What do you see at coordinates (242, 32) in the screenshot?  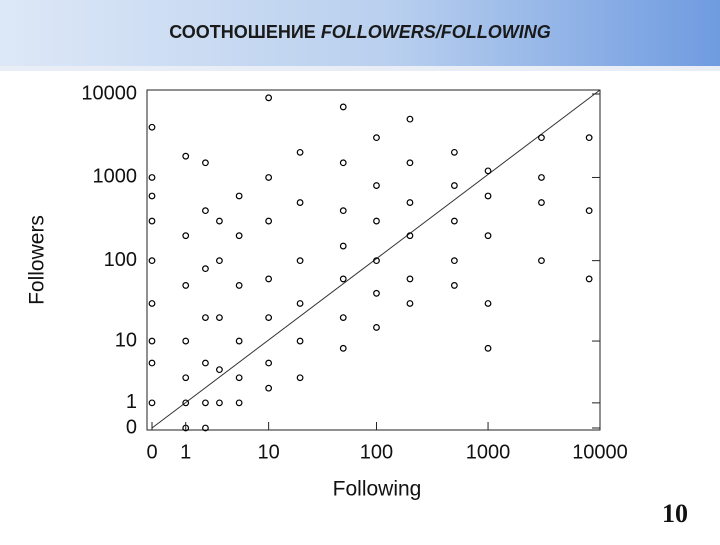 I see `title-text: СООТНОШЕНИЕ` at bounding box center [242, 32].